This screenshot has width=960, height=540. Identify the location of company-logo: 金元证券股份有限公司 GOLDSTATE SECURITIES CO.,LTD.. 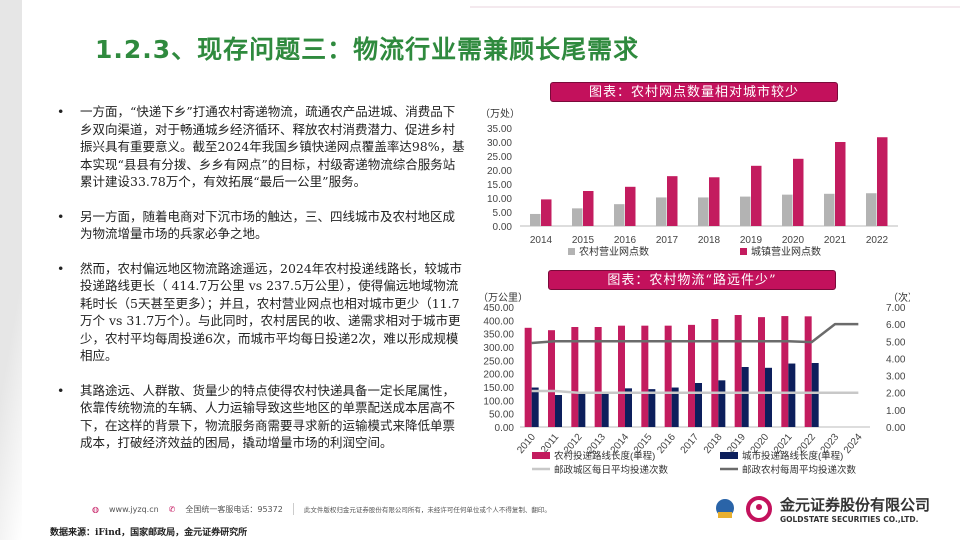
(821, 509).